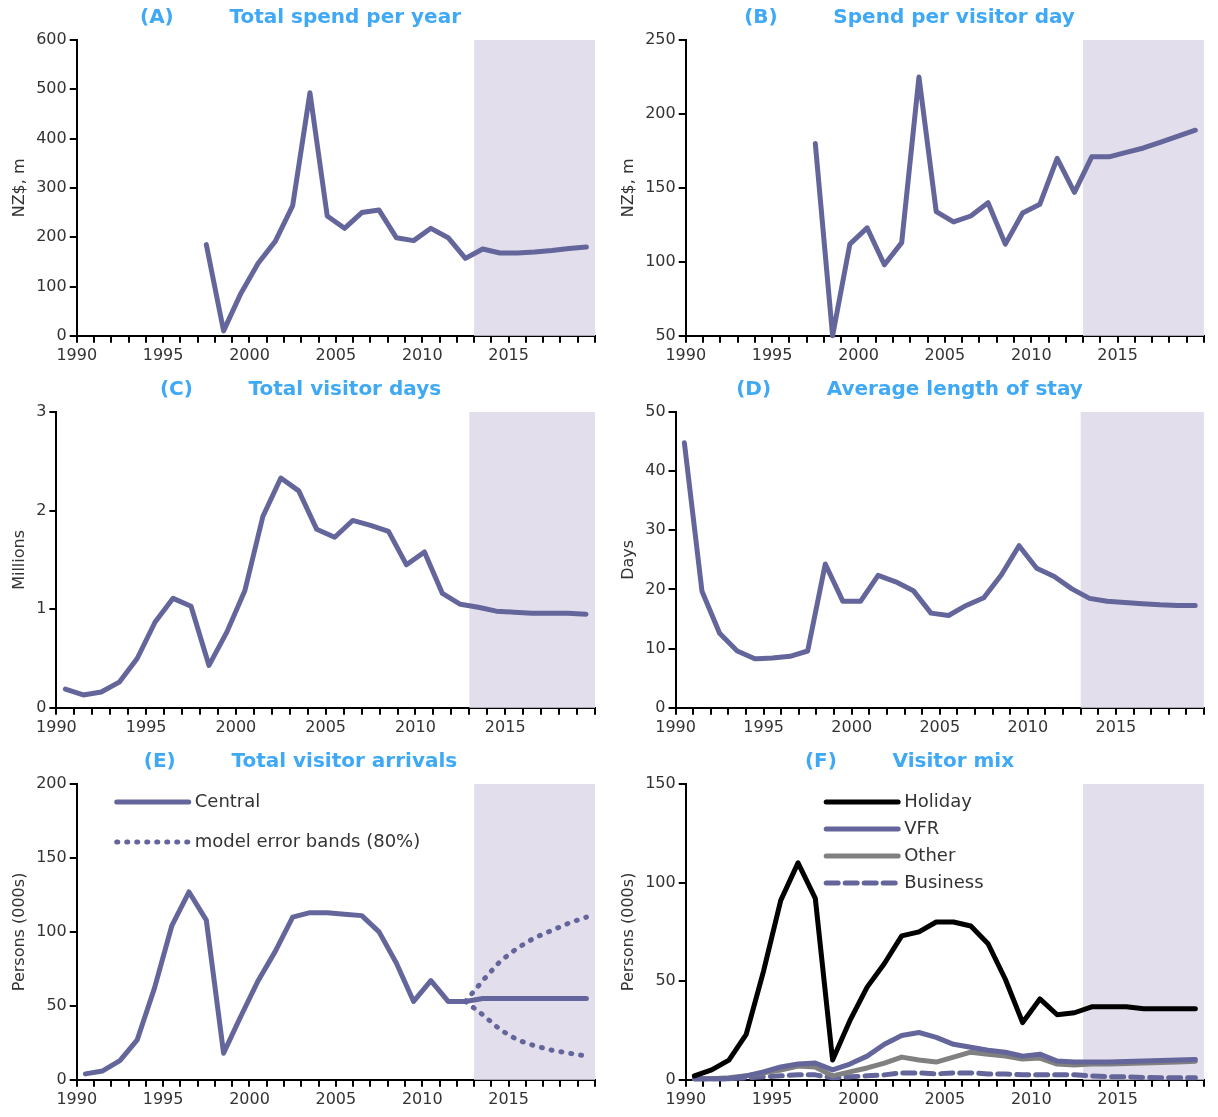 The width and height of the screenshot is (1218, 1117). I want to click on chart-title: (E) Total visitor arrivals, so click(300, 760).